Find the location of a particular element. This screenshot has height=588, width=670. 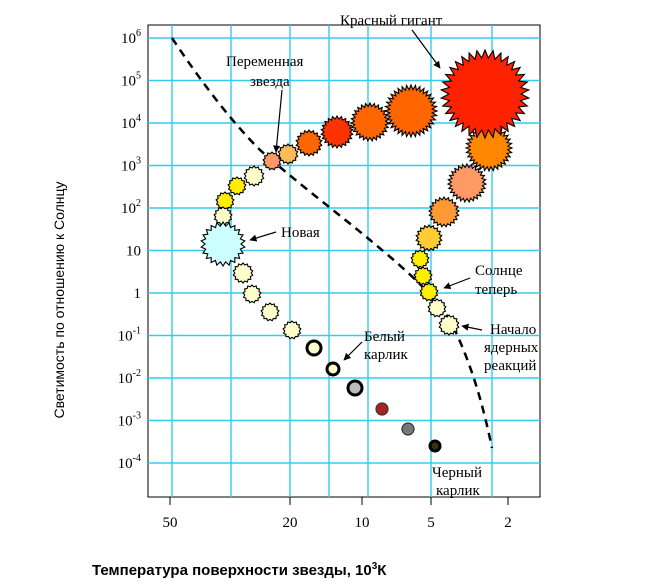

y-tick-label: 10³ is located at coordinates (131, 165).